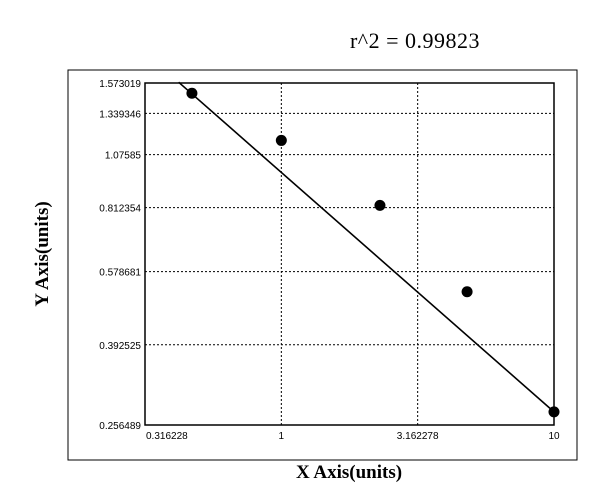 This screenshot has width=590, height=493. I want to click on y-tick-label: 1.07585, so click(123, 156).